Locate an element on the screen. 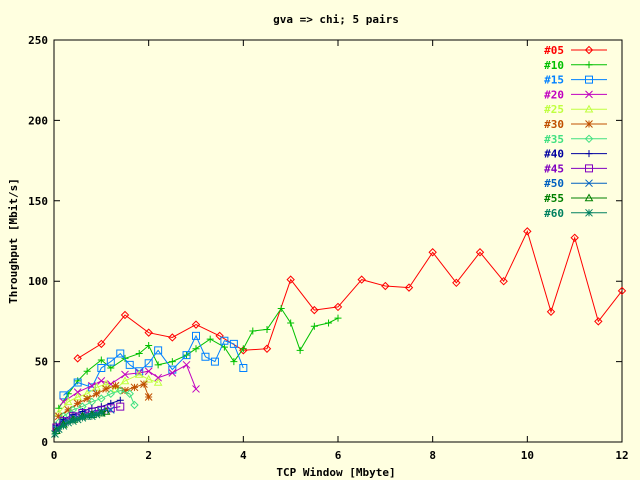 Image resolution: width=640 pixels, height=480 pixels. legend-label: #05 is located at coordinates (554, 50).